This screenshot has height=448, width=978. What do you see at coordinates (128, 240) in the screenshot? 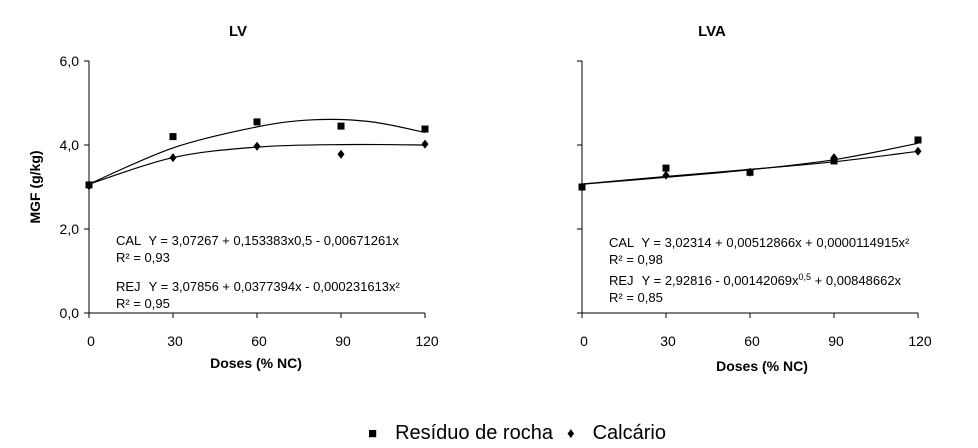
I see `chart-lv-cal-label: CAL` at bounding box center [128, 240].